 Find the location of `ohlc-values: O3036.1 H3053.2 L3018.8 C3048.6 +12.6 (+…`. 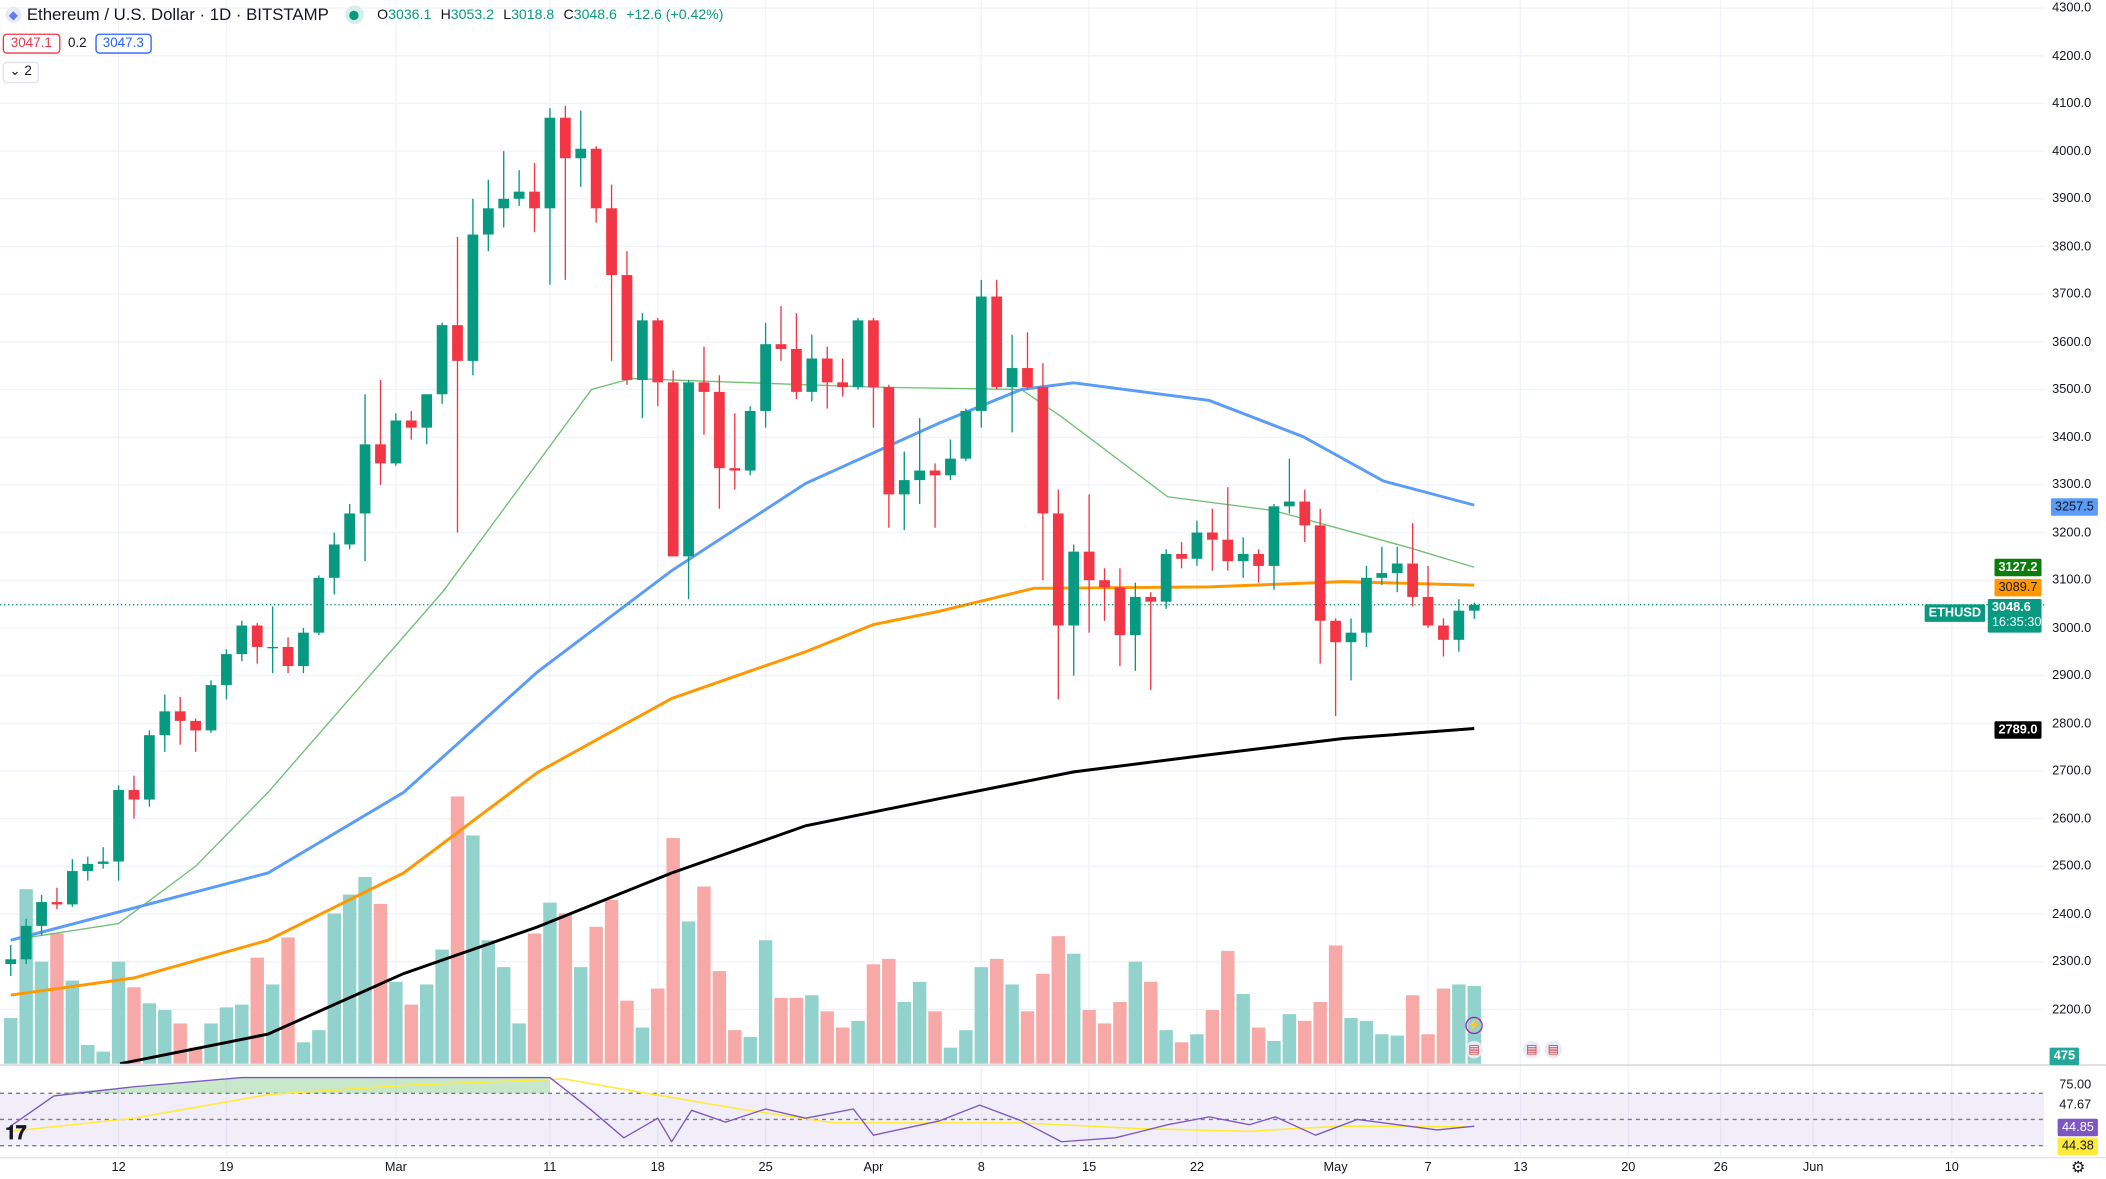

ohlc-values: O3036.1 H3053.2 L3018.8 C3048.6 +12.6 (+… is located at coordinates (553, 15).